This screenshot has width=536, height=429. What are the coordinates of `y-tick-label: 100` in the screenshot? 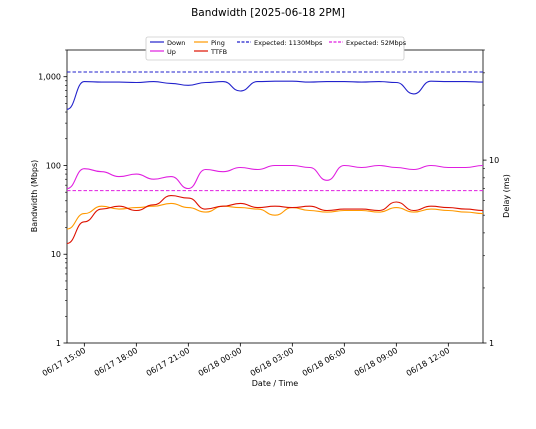 It's located at (53, 165).